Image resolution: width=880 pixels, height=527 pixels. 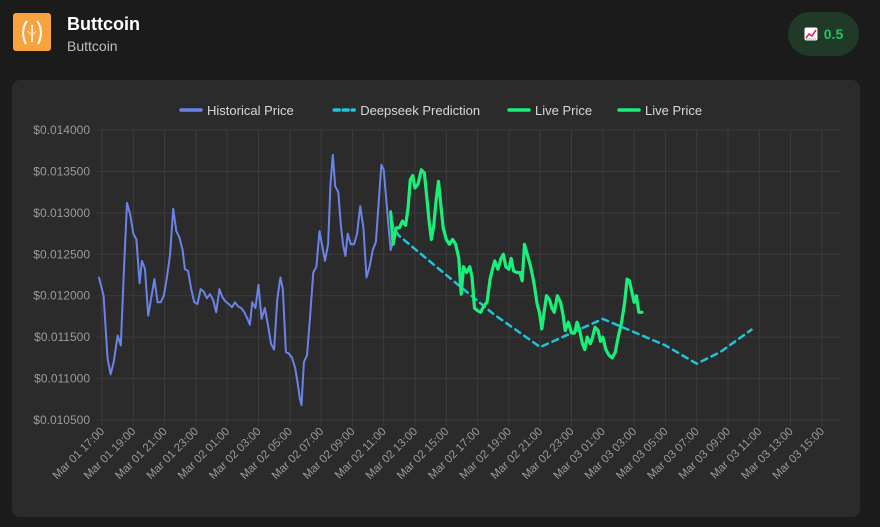 I want to click on coin-logo, so click(x=32, y=32).